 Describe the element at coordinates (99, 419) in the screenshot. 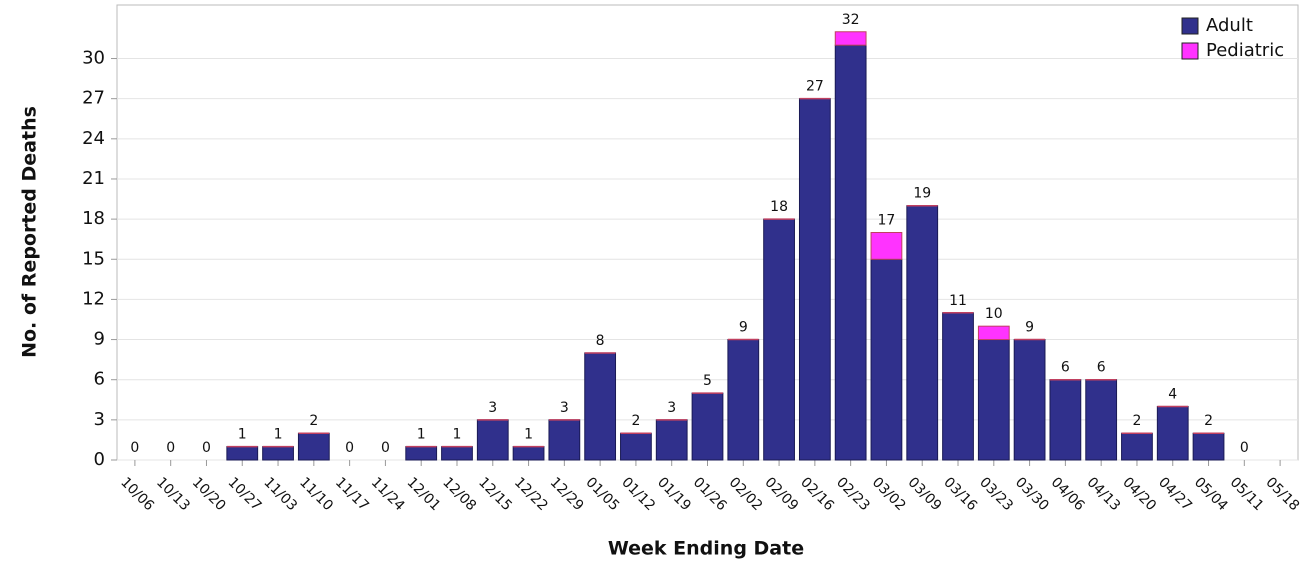

I see `y-tick-label: 3` at that location.